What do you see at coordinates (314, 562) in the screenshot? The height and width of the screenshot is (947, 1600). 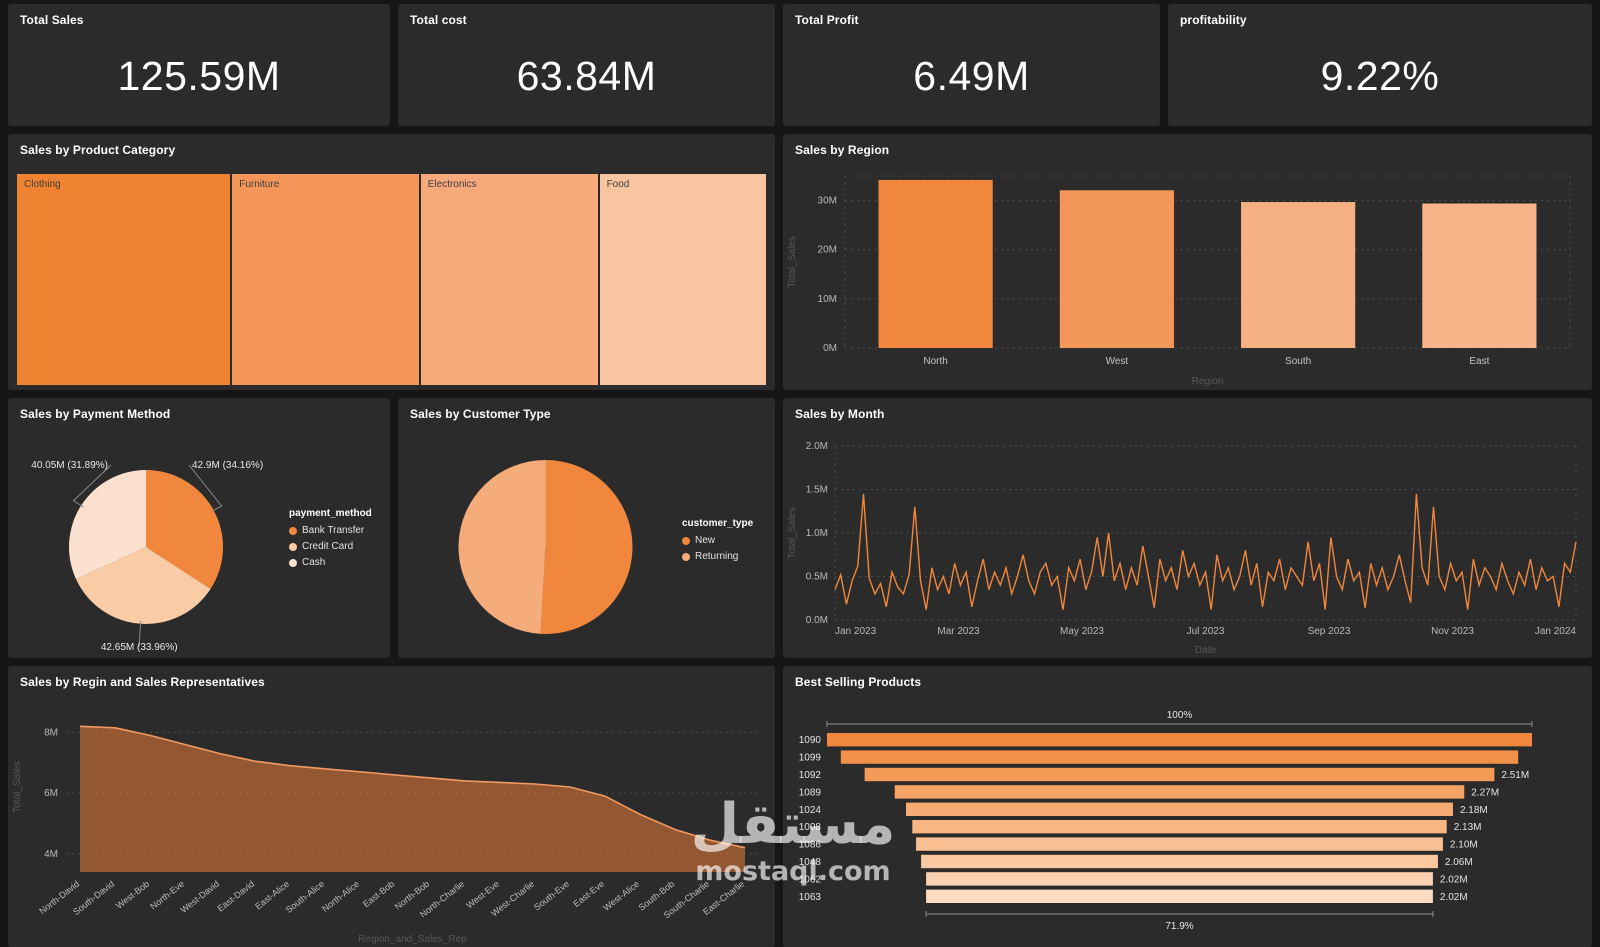 I see `legend-item-label: Cash` at bounding box center [314, 562].